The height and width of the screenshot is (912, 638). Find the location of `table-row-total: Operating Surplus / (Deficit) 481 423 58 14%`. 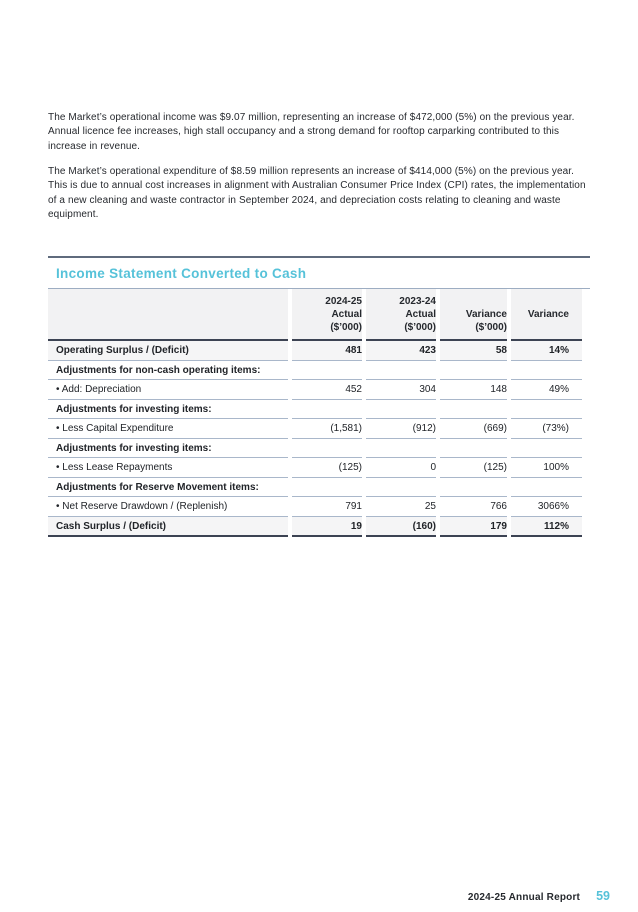

table-row-total: Operating Surplus / (Deficit) 481 423 58 14% is located at coordinates (315, 351).